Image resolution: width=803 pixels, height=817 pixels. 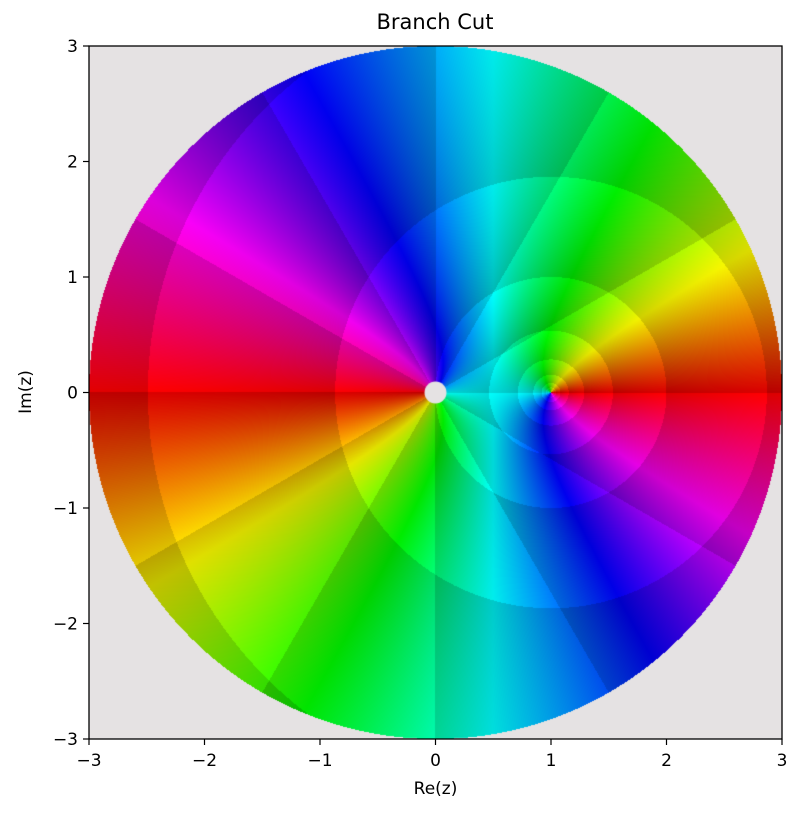 What do you see at coordinates (65, 625) in the screenshot?
I see `y-tick-label: −2` at bounding box center [65, 625].